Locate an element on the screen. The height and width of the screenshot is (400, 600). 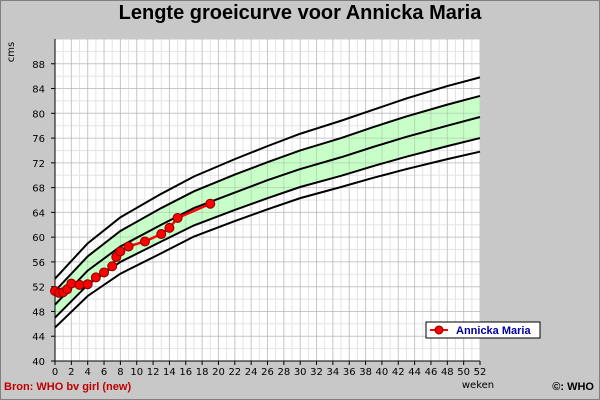
y-tick-label: 48 is located at coordinates (38, 312).